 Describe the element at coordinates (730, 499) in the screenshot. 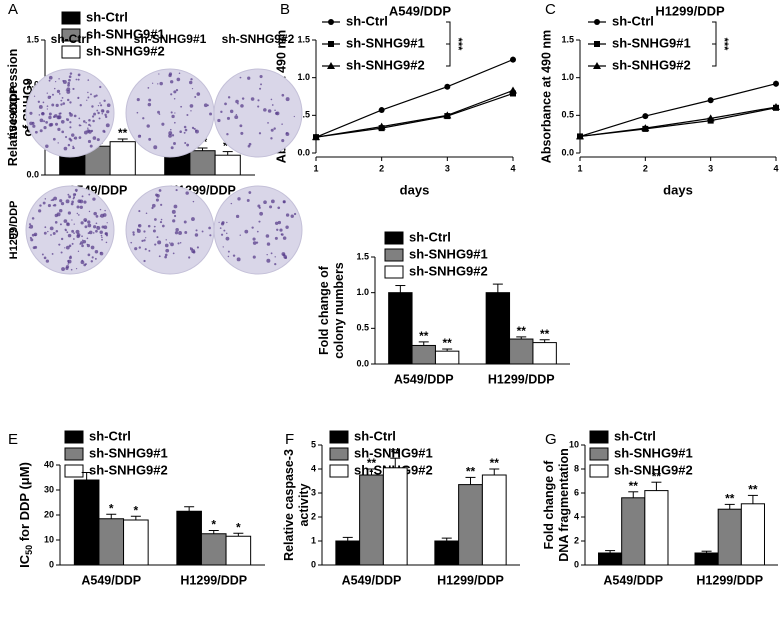

I see `significance: **` at that location.